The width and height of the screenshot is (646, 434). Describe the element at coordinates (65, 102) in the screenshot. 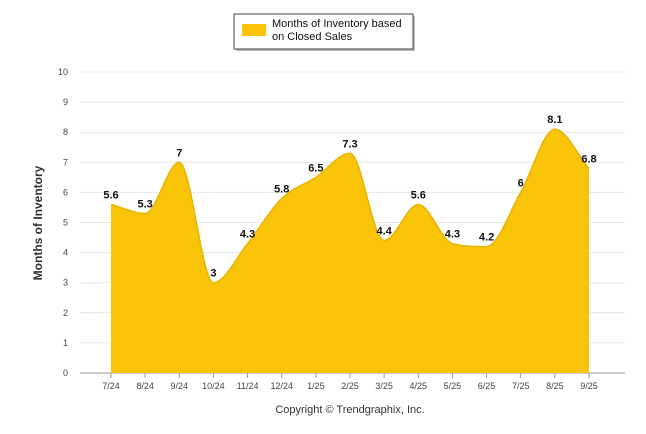

I see `y-tick-label: 9` at that location.